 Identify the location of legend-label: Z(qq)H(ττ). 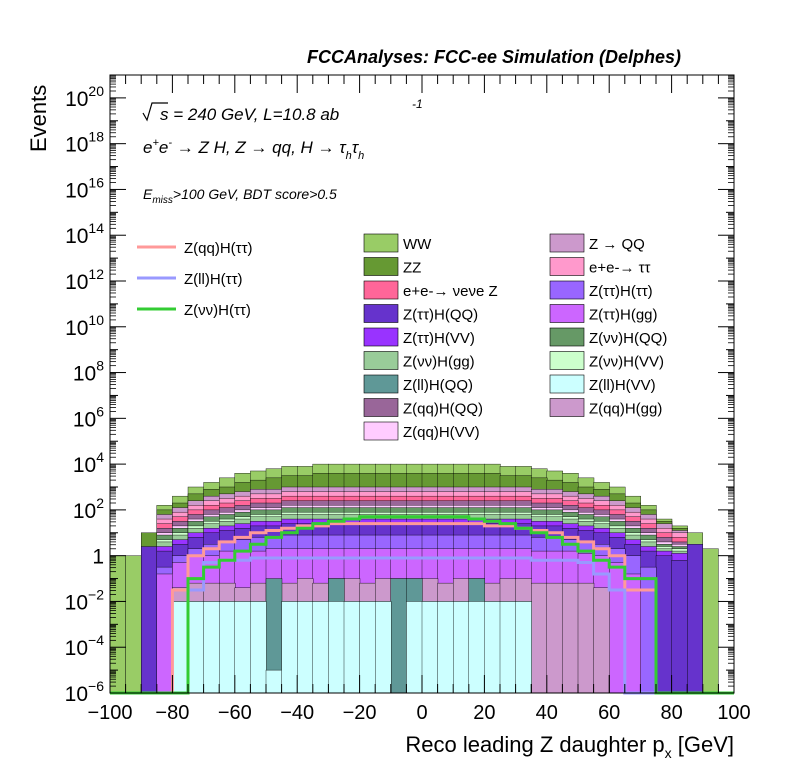
(218, 248).